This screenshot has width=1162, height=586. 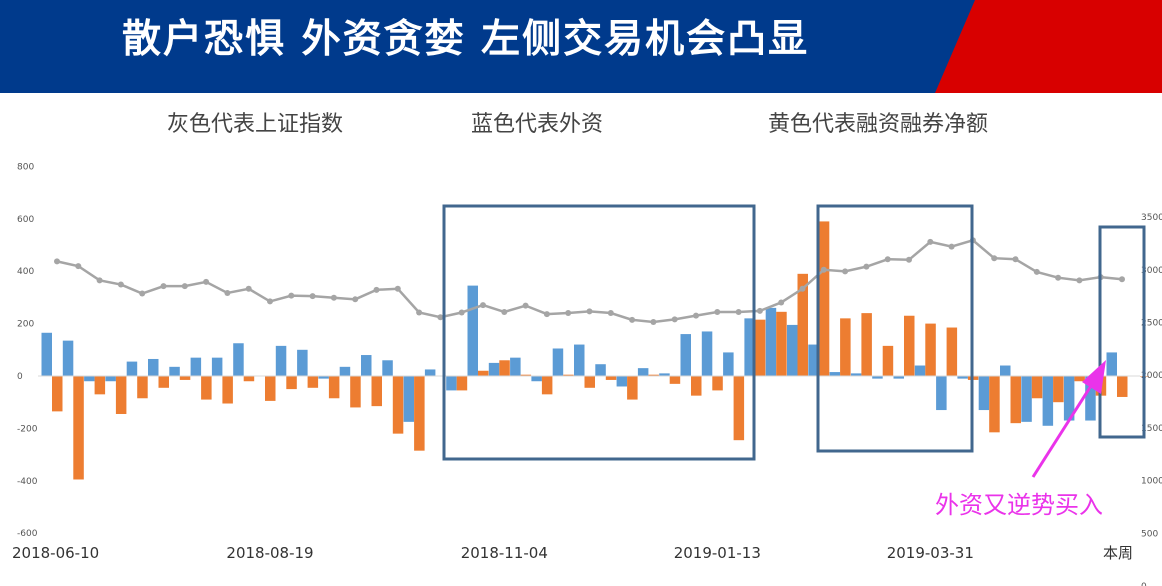 What do you see at coordinates (55, 553) in the screenshot?
I see `x-tick-label: 2018-06-10` at bounding box center [55, 553].